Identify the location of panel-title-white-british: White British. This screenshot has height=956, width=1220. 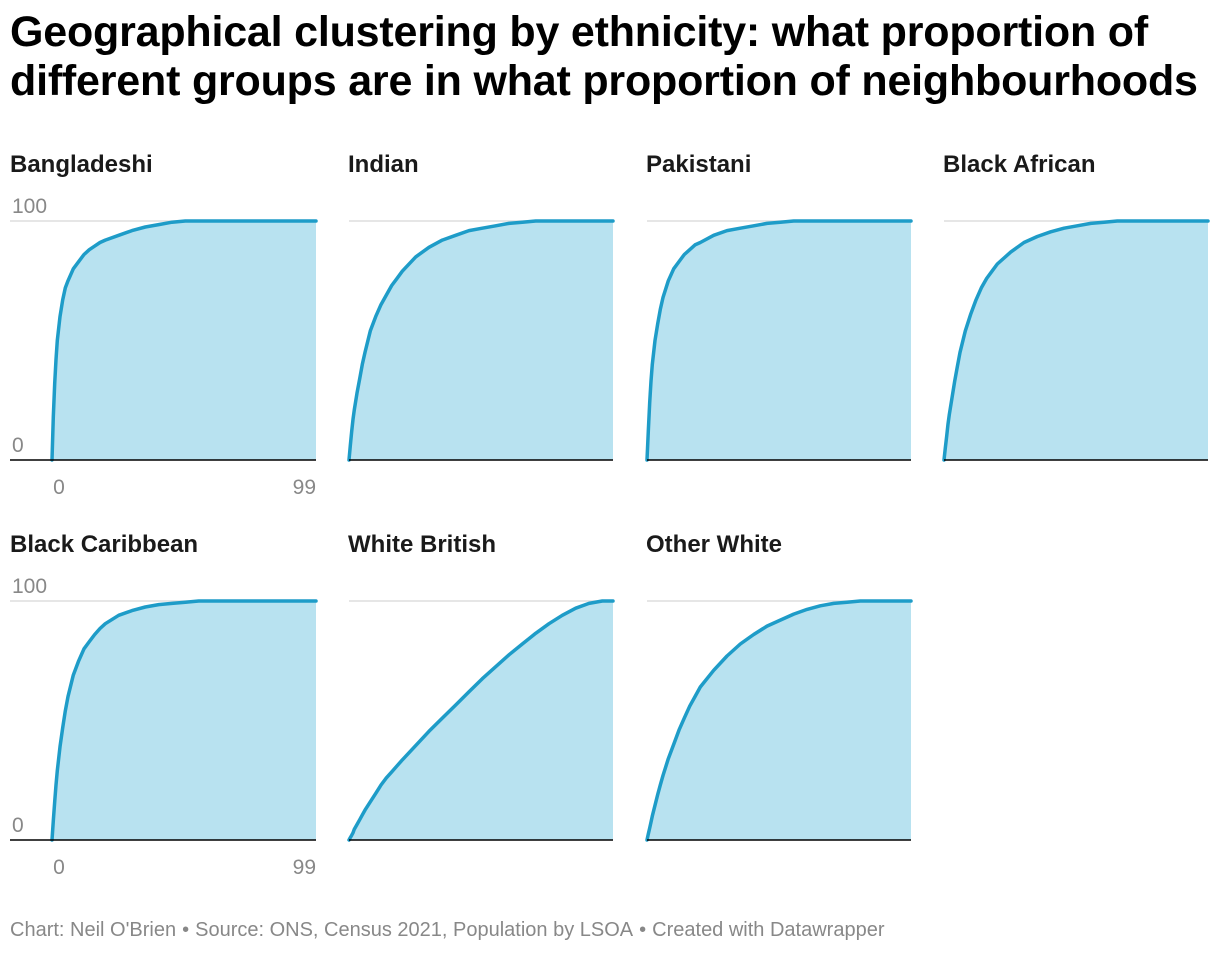
(422, 544).